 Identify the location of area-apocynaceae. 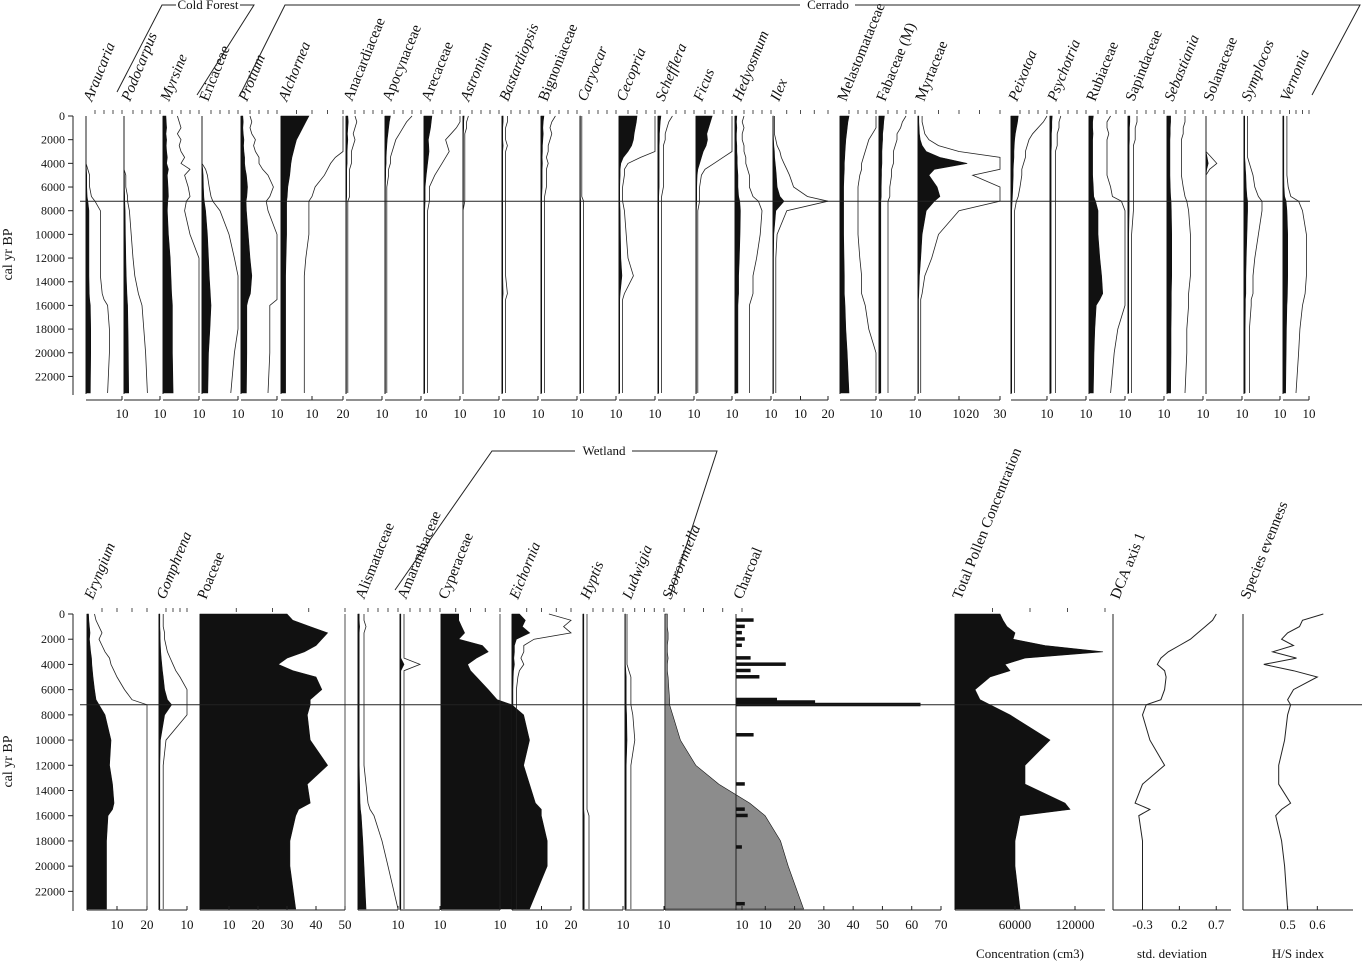
(387, 254).